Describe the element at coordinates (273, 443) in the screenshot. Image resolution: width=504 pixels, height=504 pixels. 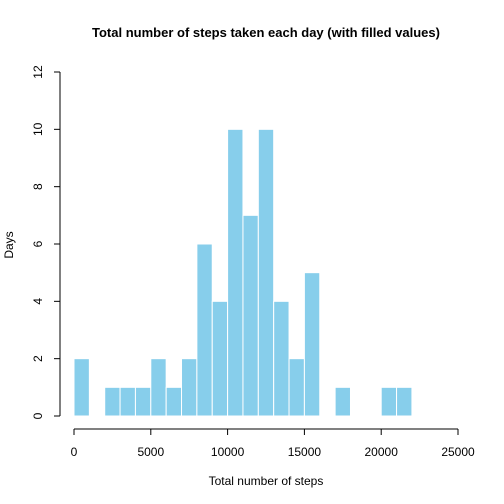
I see `x-axis: 0 5000 10000 15000 20000 25000` at that location.